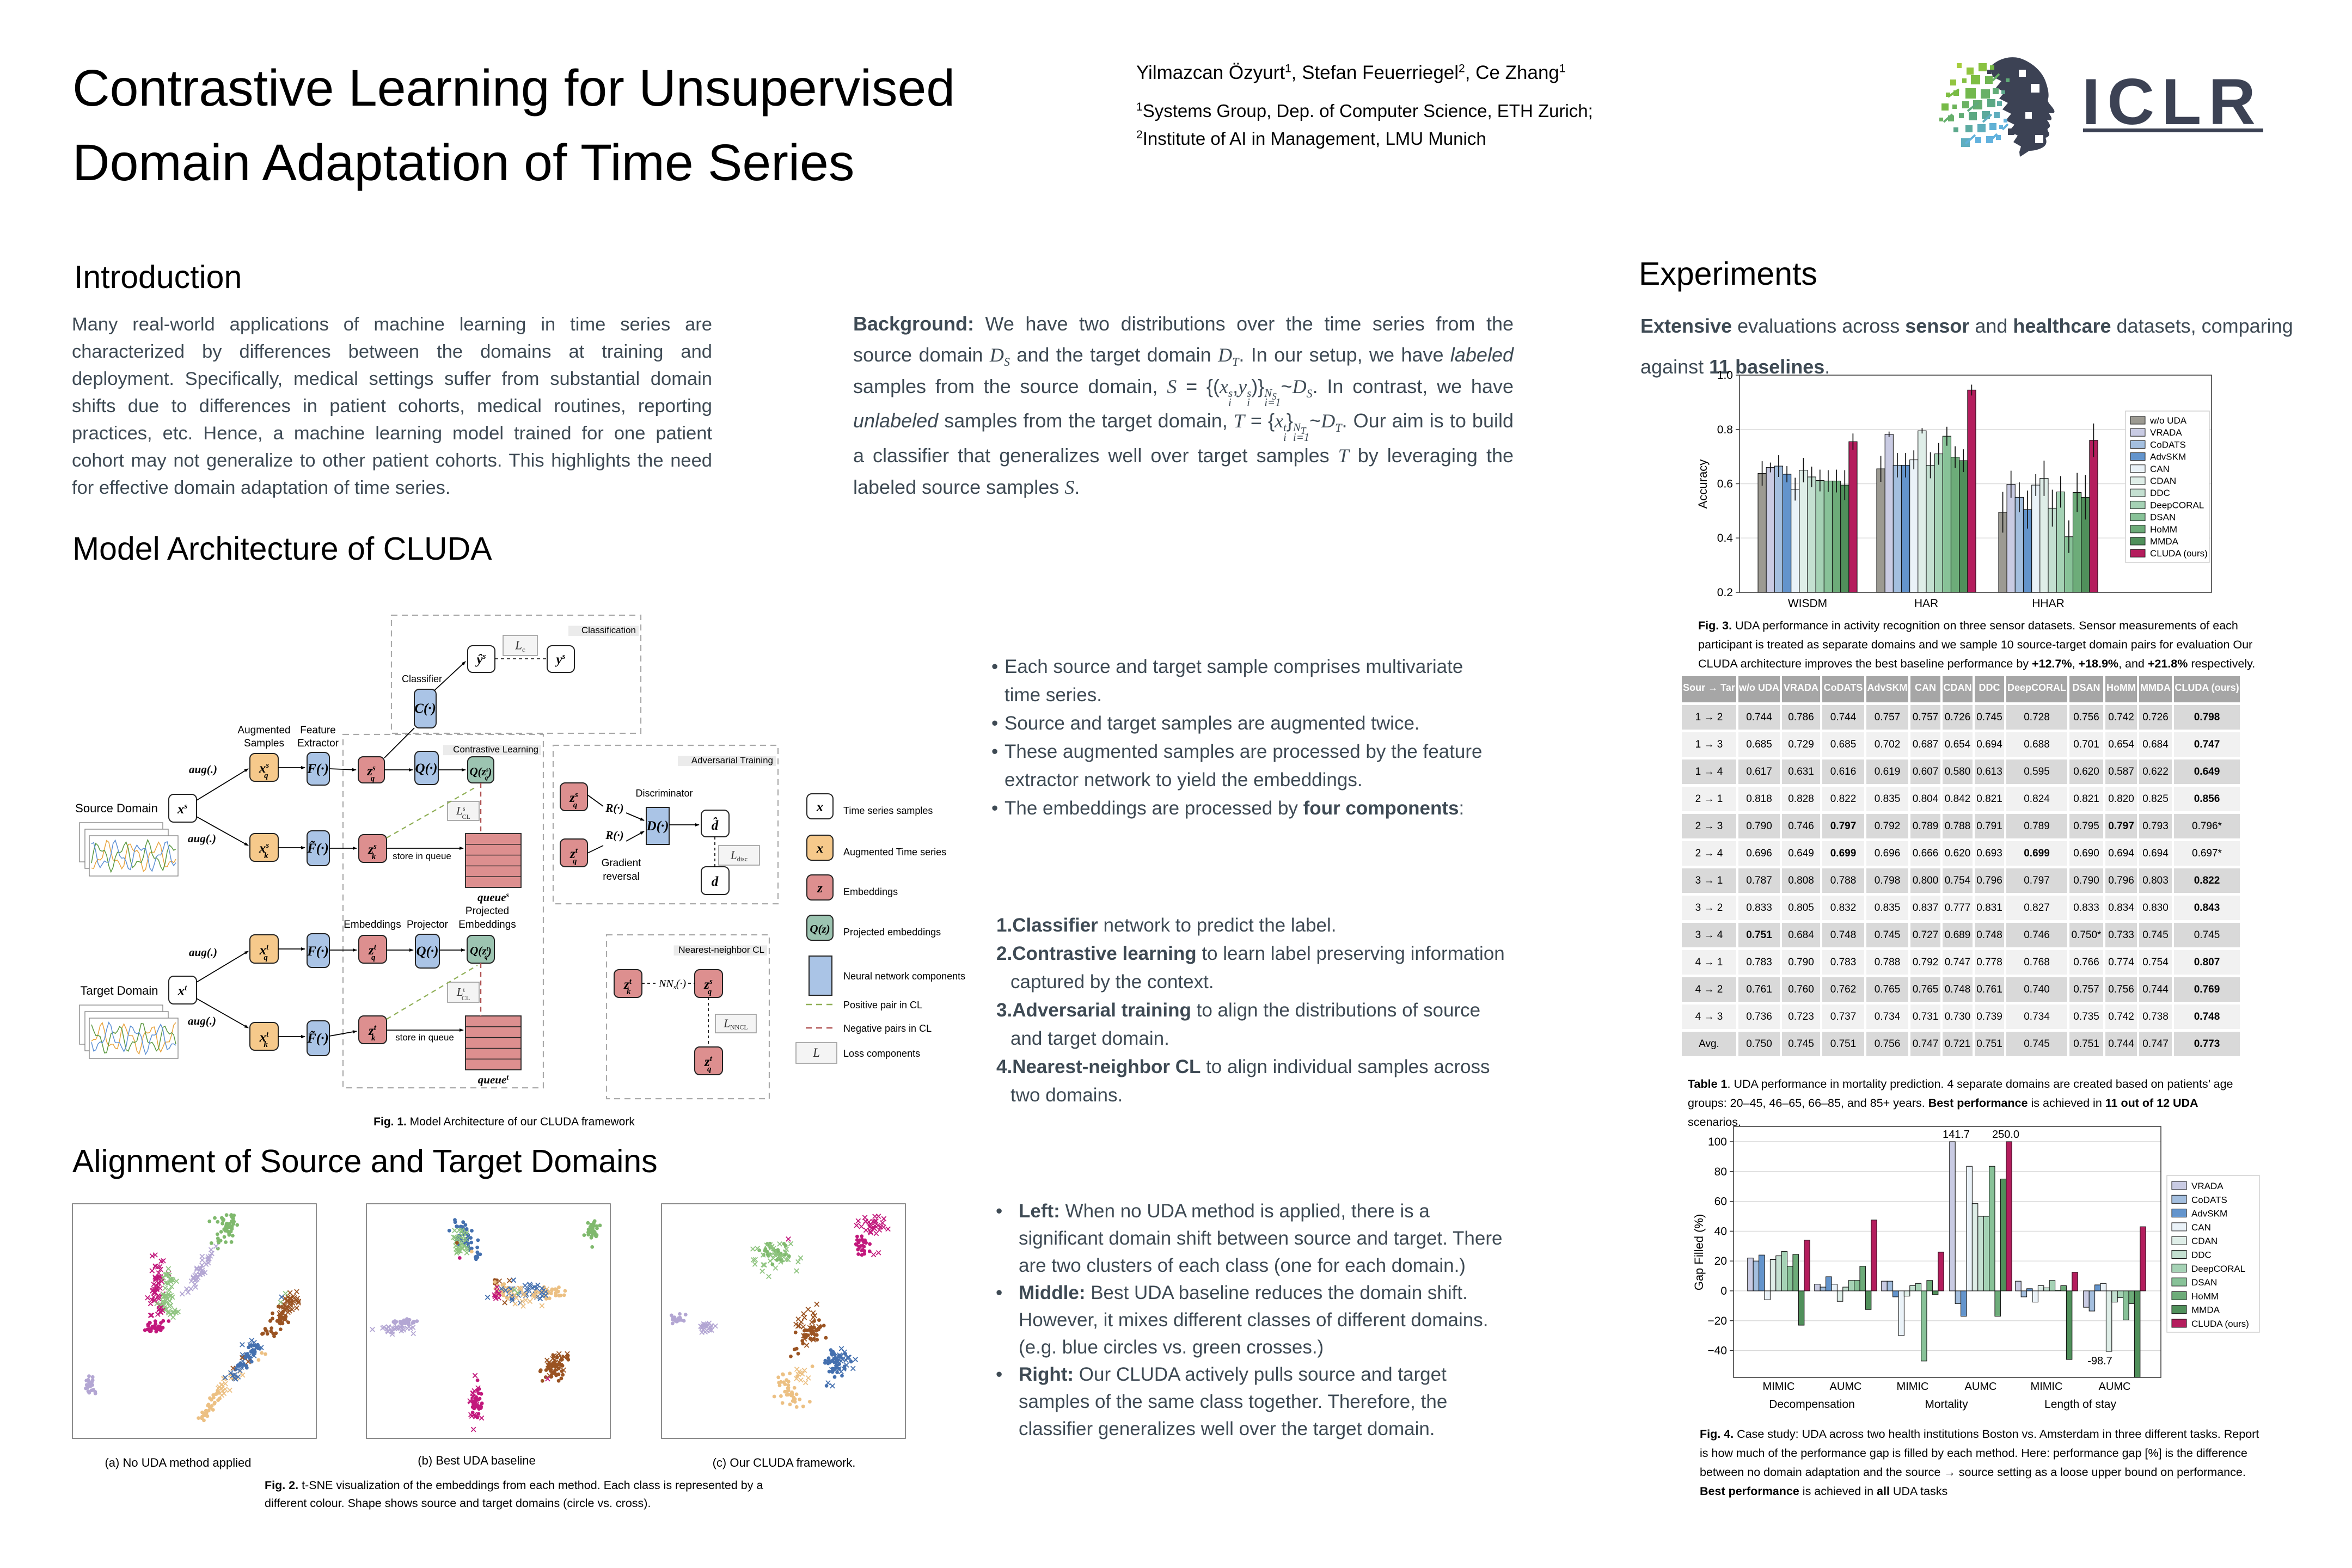  Describe the element at coordinates (721, 950) in the screenshot. I see `svg-text: Nearest-neighbor CL` at that location.